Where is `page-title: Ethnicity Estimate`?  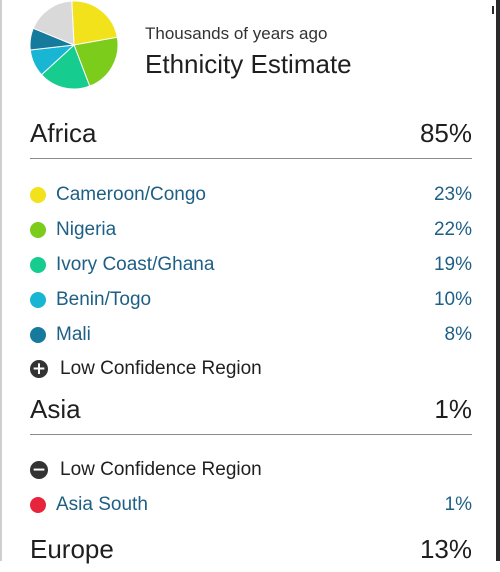
page-title: Ethnicity Estimate is located at coordinates (248, 64).